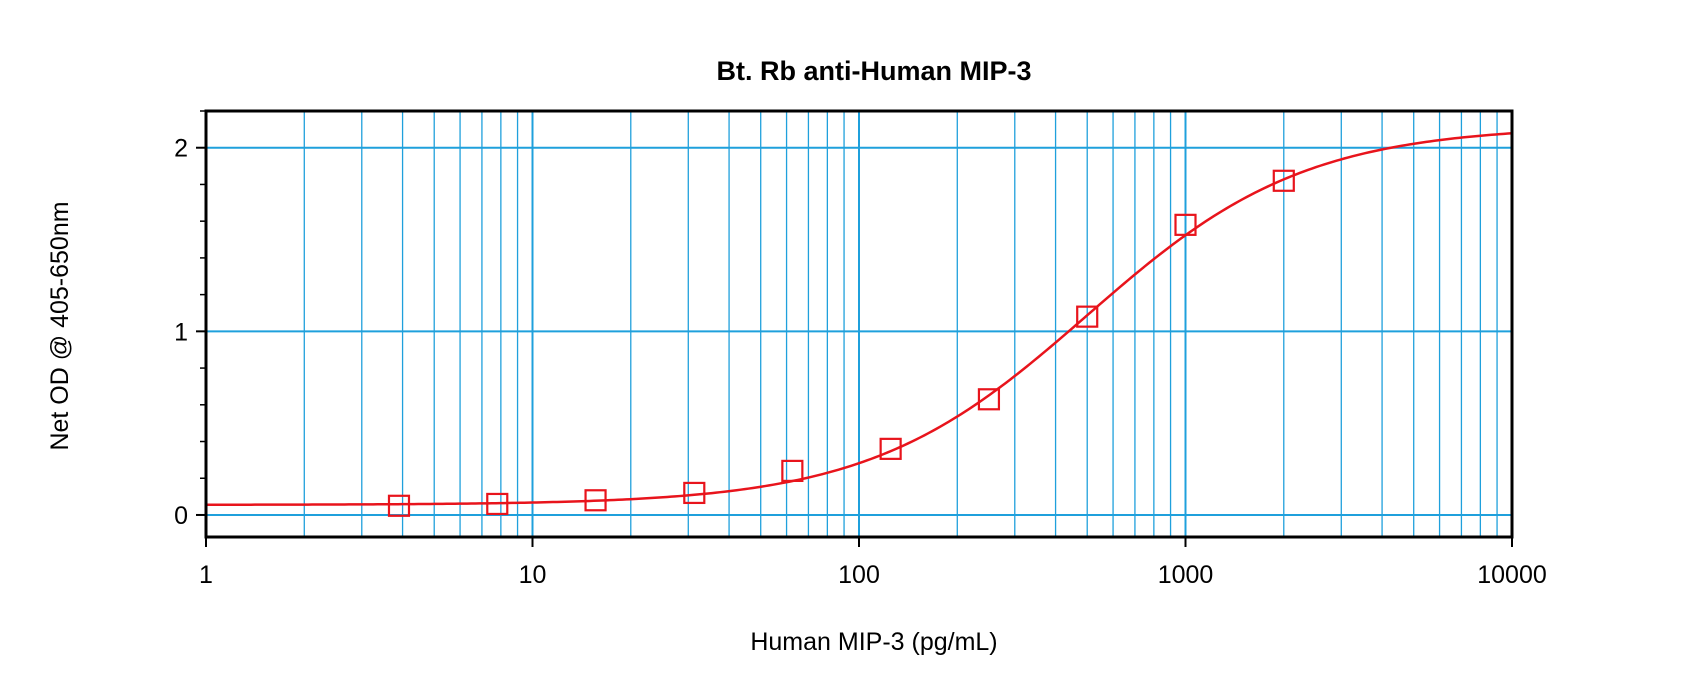 This screenshot has width=1700, height=676. I want to click on x-axis-label: Human MIP-3 (pg/mL), so click(873, 642).